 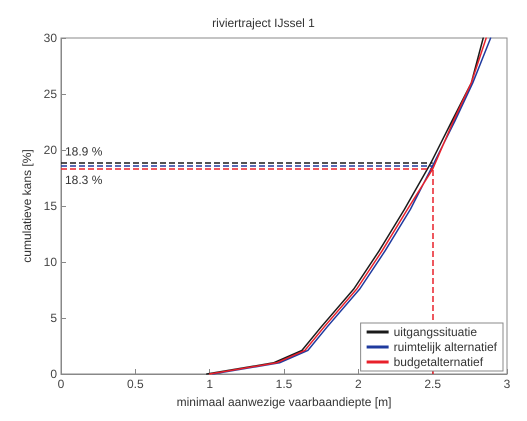 I want to click on x-tick-label: 2.5, so click(x=433, y=384).